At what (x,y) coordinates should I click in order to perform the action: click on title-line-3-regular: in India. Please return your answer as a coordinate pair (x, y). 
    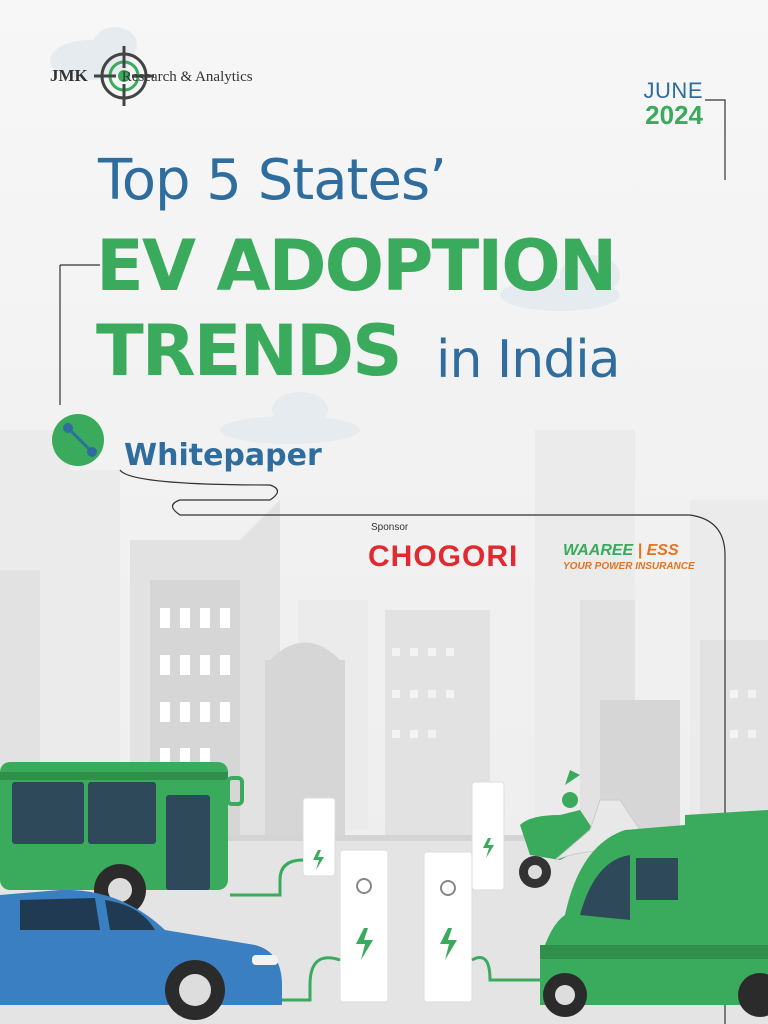
    Looking at the image, I should click on (528, 360).